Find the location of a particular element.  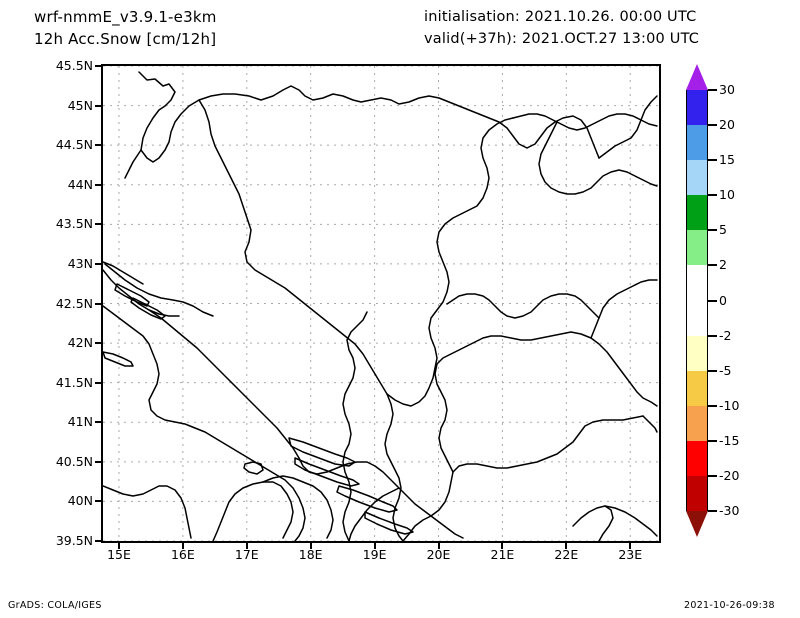

y-axis-tick-label: 43N is located at coordinates (80, 263).